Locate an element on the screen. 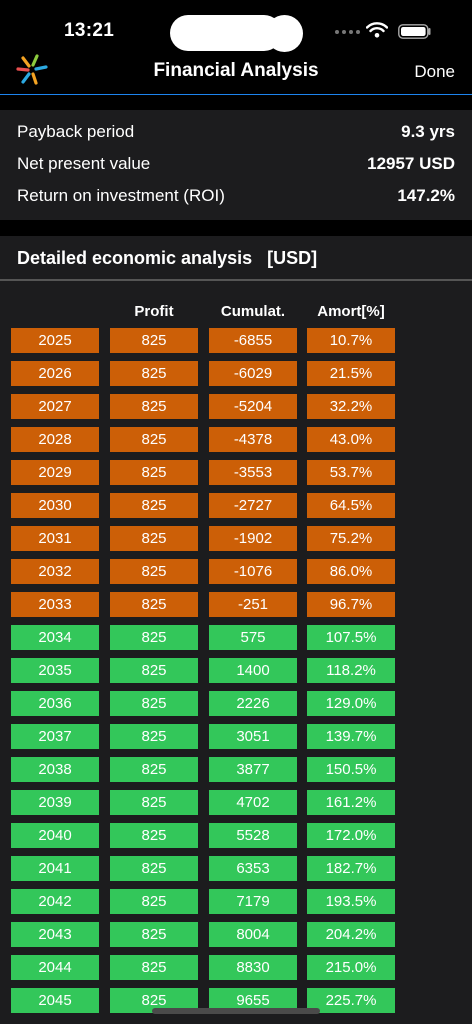  year-cell: 2037 is located at coordinates (55, 736).